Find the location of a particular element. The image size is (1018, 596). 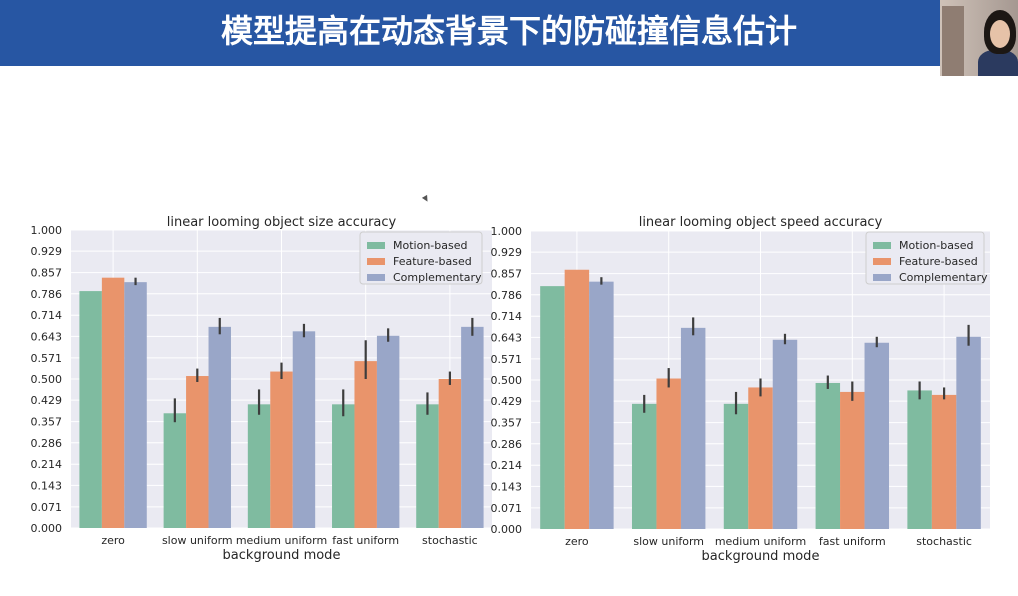

webcam-presenter-body is located at coordinates (998, 63).